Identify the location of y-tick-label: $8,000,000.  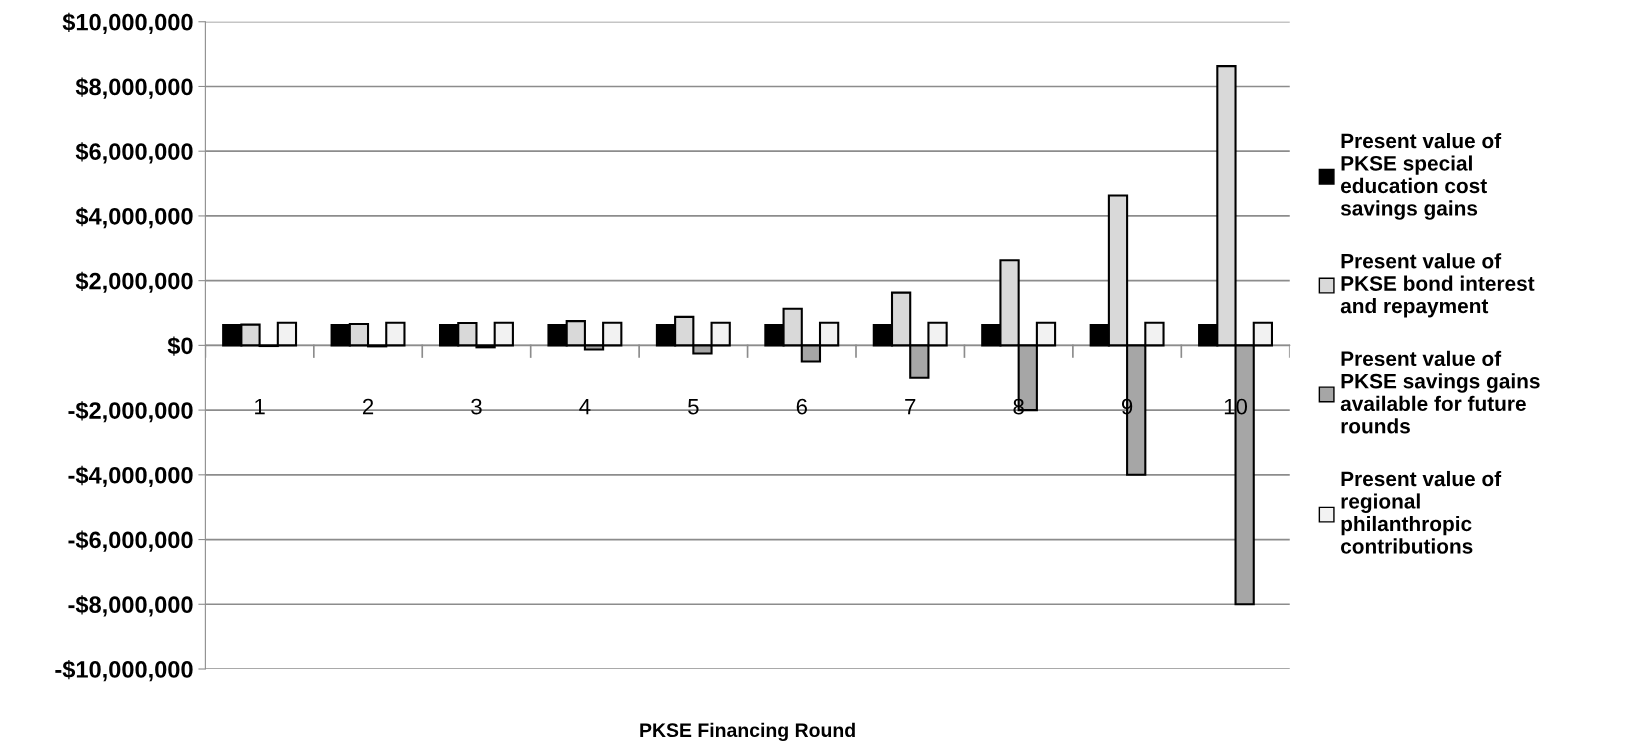
(134, 88).